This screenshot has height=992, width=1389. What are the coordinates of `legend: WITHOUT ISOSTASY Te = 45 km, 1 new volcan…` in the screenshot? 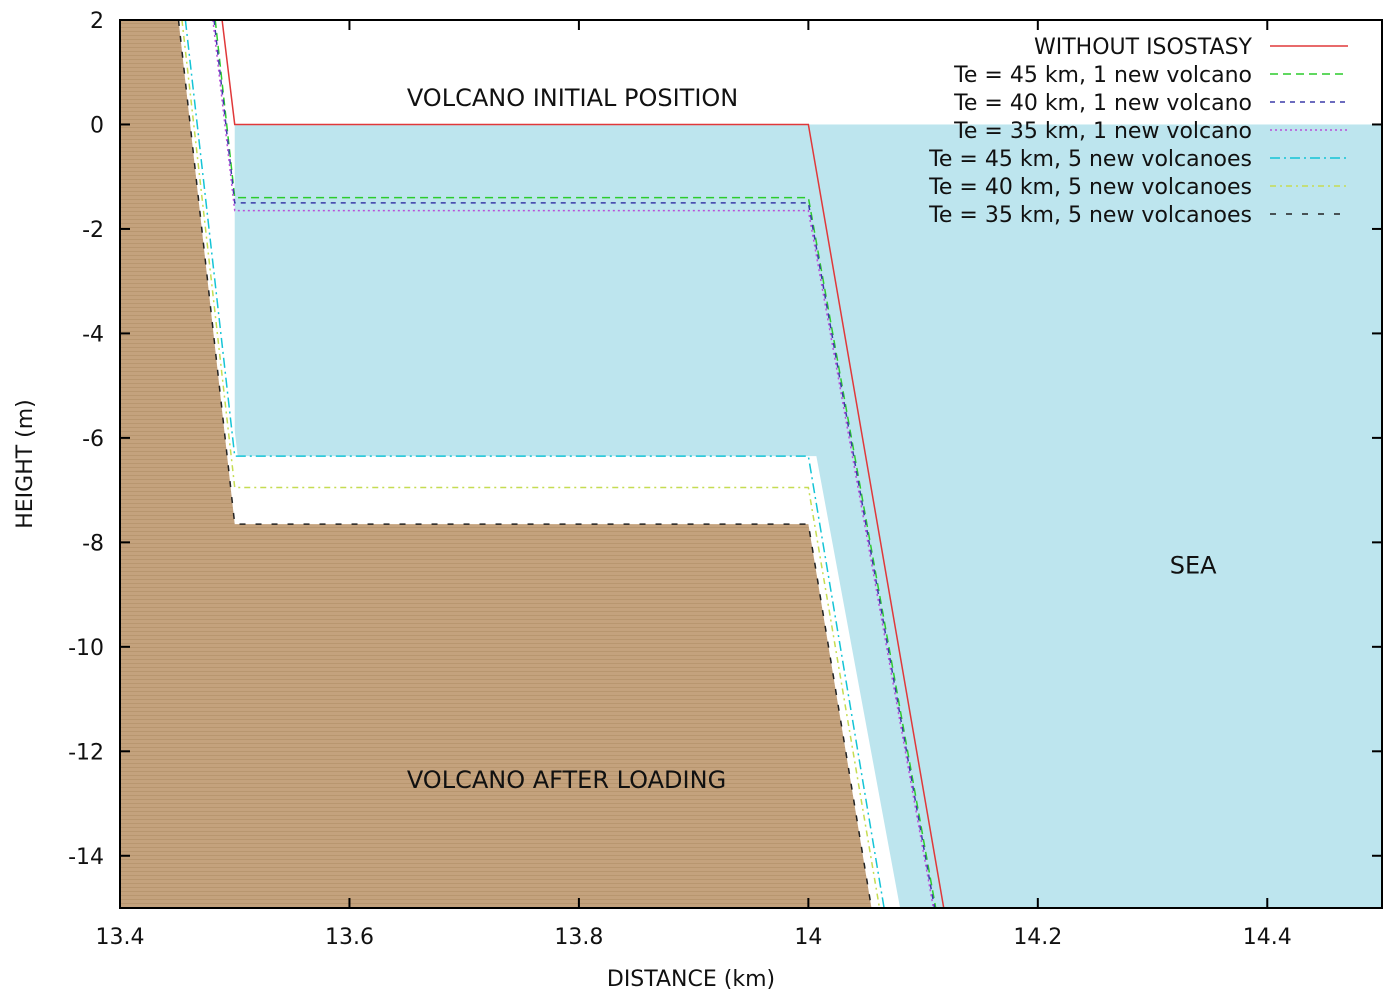 It's located at (1138, 131).